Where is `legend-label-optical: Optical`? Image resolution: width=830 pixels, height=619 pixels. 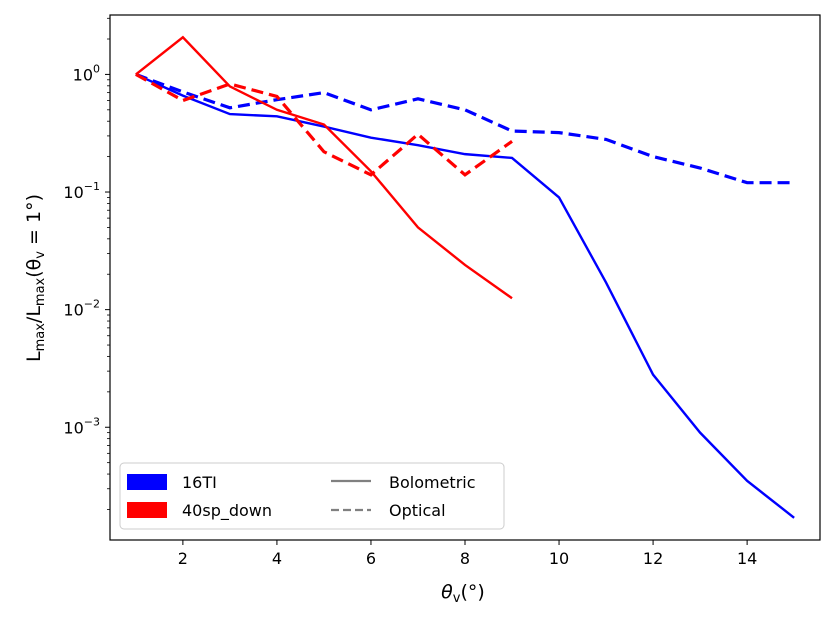
legend-label-optical: Optical is located at coordinates (417, 510).